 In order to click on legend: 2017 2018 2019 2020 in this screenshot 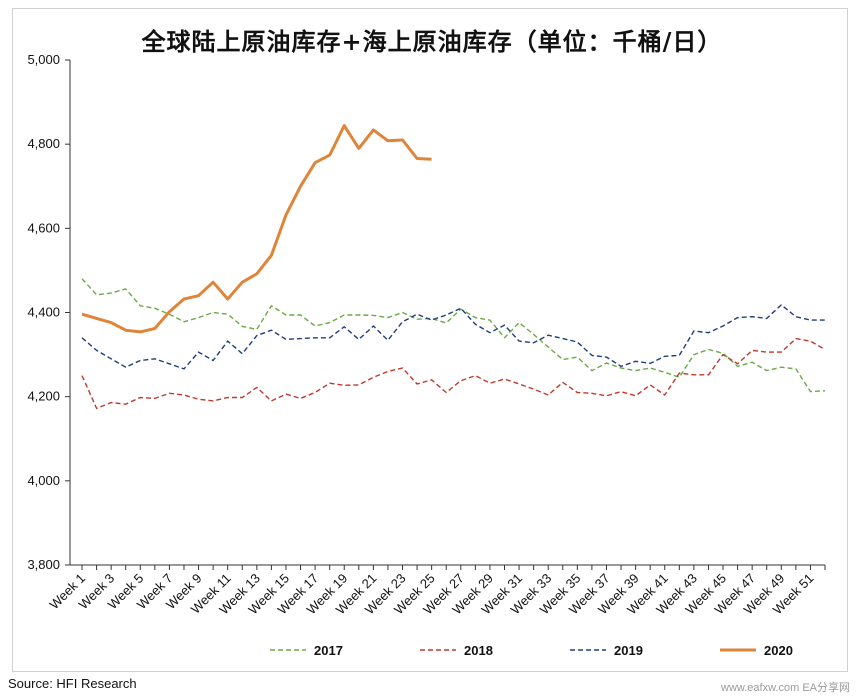, I will do `click(531, 650)`.